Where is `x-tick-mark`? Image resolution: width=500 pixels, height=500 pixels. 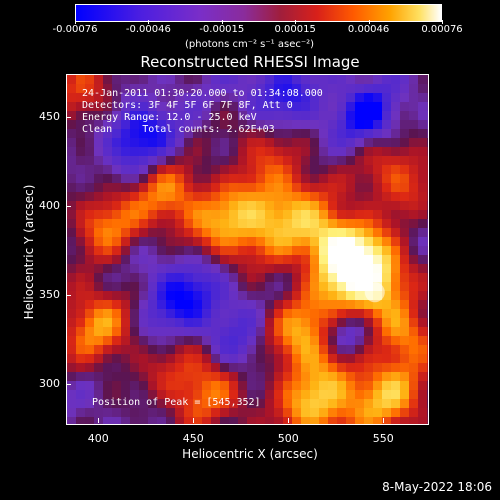
x-tick-mark is located at coordinates (194, 420).